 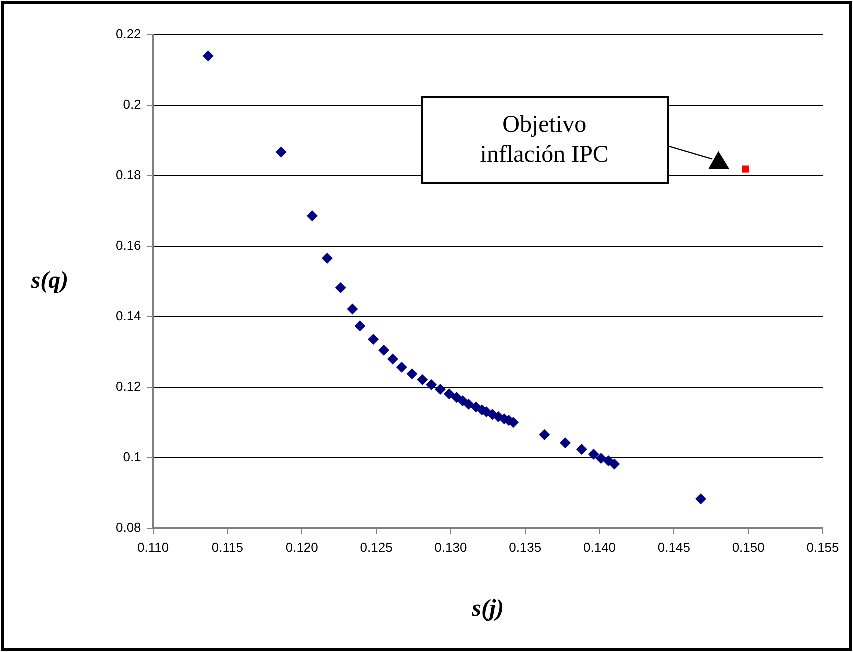 I want to click on y-axis-title: s(q), so click(x=49, y=281).